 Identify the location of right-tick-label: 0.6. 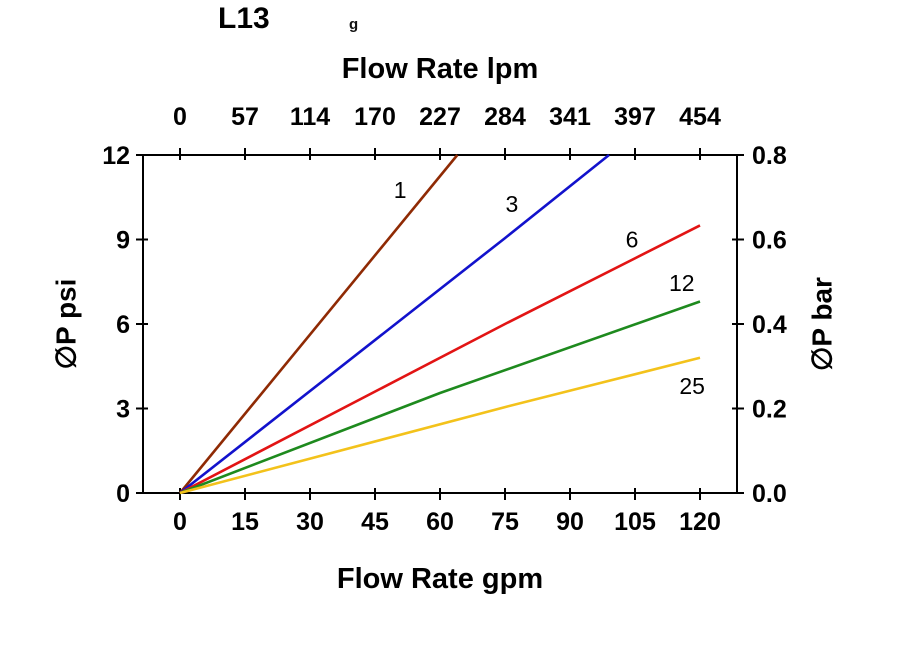
(769, 241).